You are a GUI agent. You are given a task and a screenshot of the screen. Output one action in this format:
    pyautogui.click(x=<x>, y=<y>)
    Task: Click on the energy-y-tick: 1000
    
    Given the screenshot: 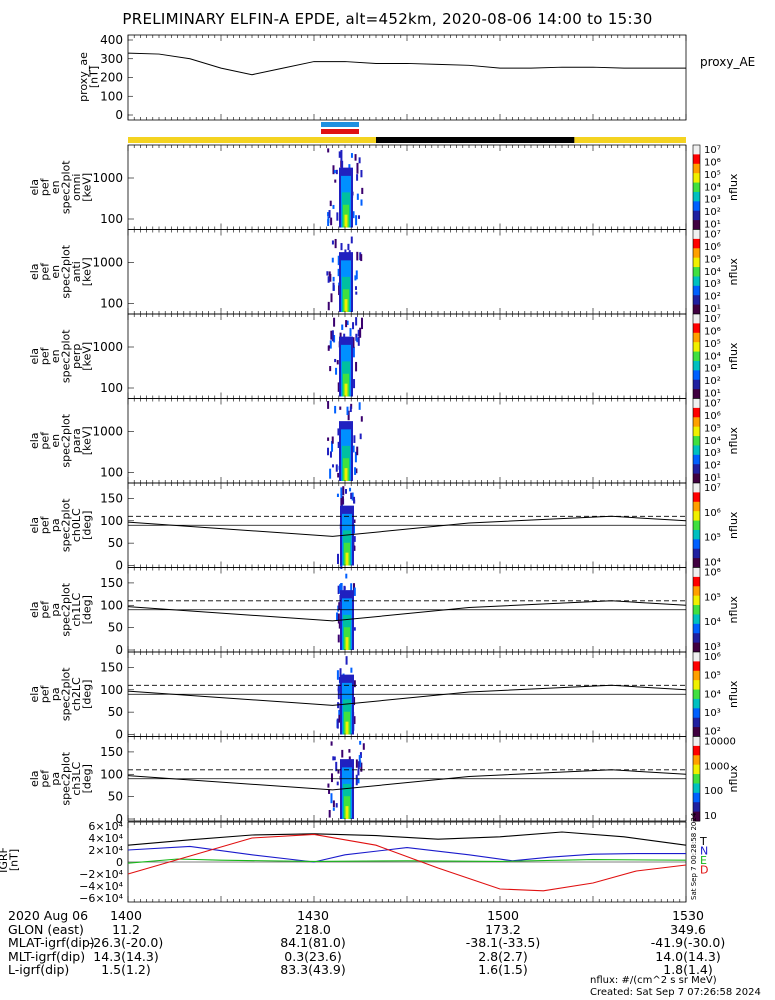 What is the action you would take?
    pyautogui.click(x=107, y=263)
    